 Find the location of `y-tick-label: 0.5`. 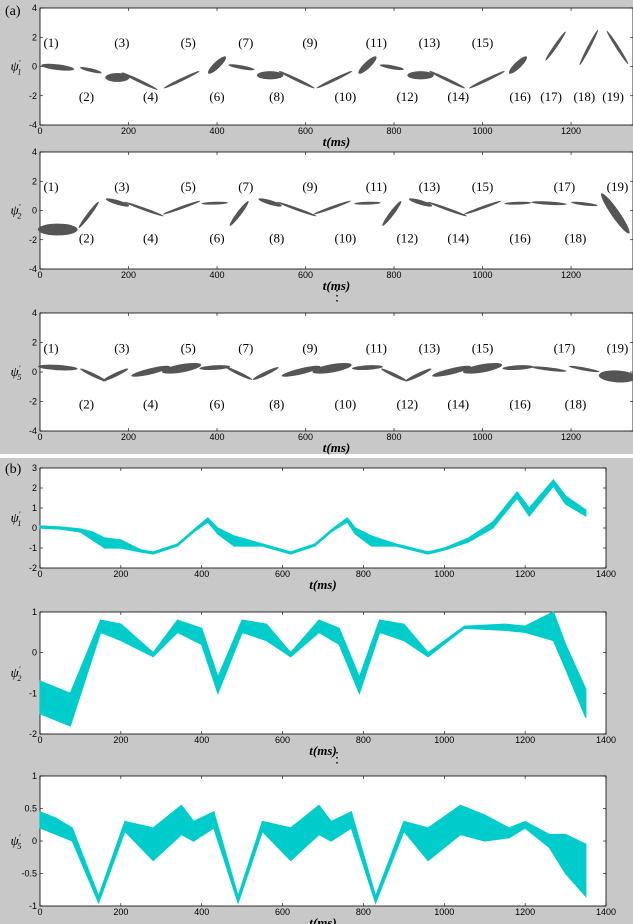

y-tick-label: 0.5 is located at coordinates (30, 809).